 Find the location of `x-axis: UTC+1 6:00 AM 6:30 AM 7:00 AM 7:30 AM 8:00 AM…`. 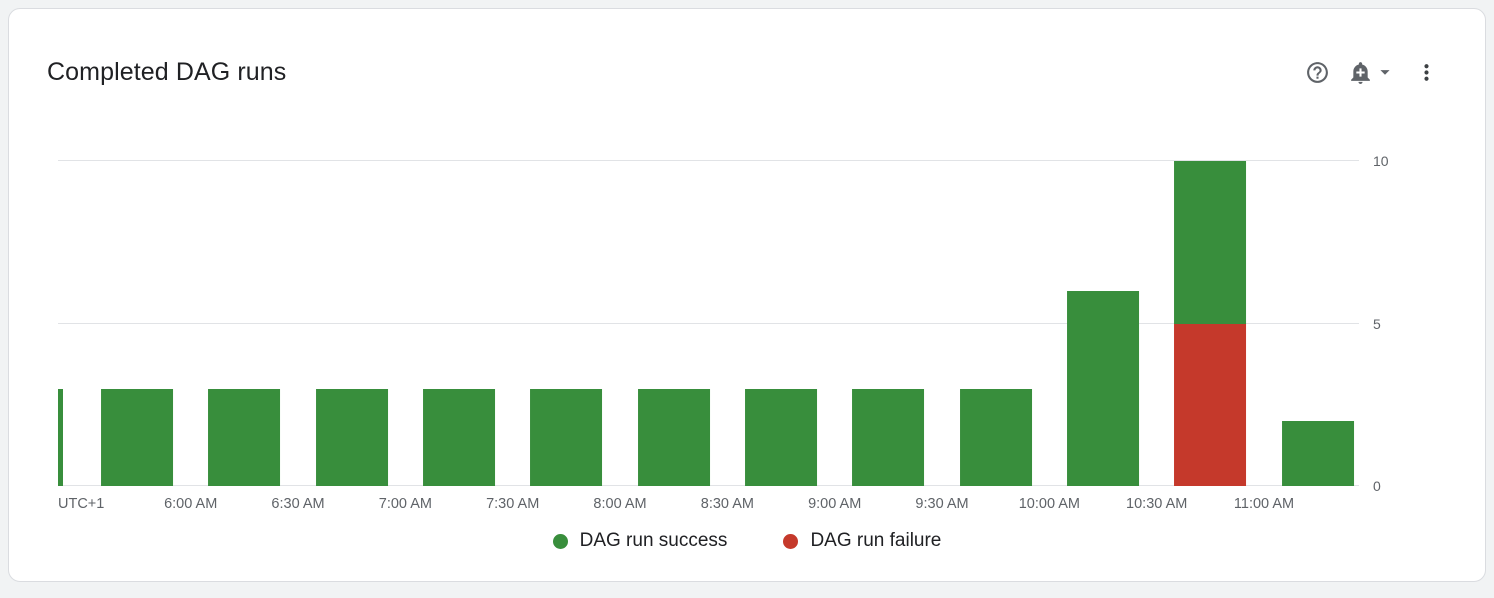

x-axis: UTC+1 6:00 AM 6:30 AM 7:00 AM 7:30 AM 8:00 AM… is located at coordinates (708, 503).